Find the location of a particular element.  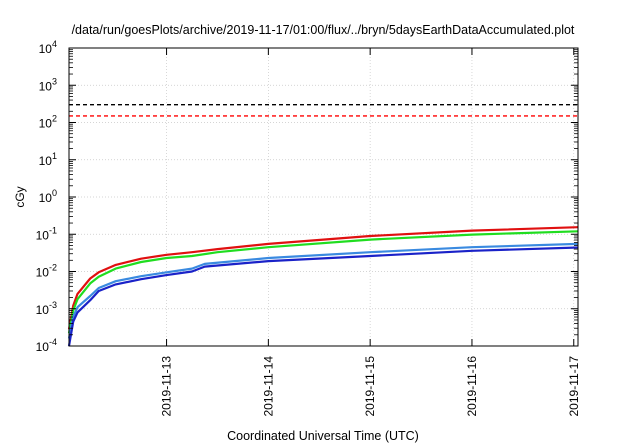

x-tick-label: 2019-11-13 is located at coordinates (167, 386).